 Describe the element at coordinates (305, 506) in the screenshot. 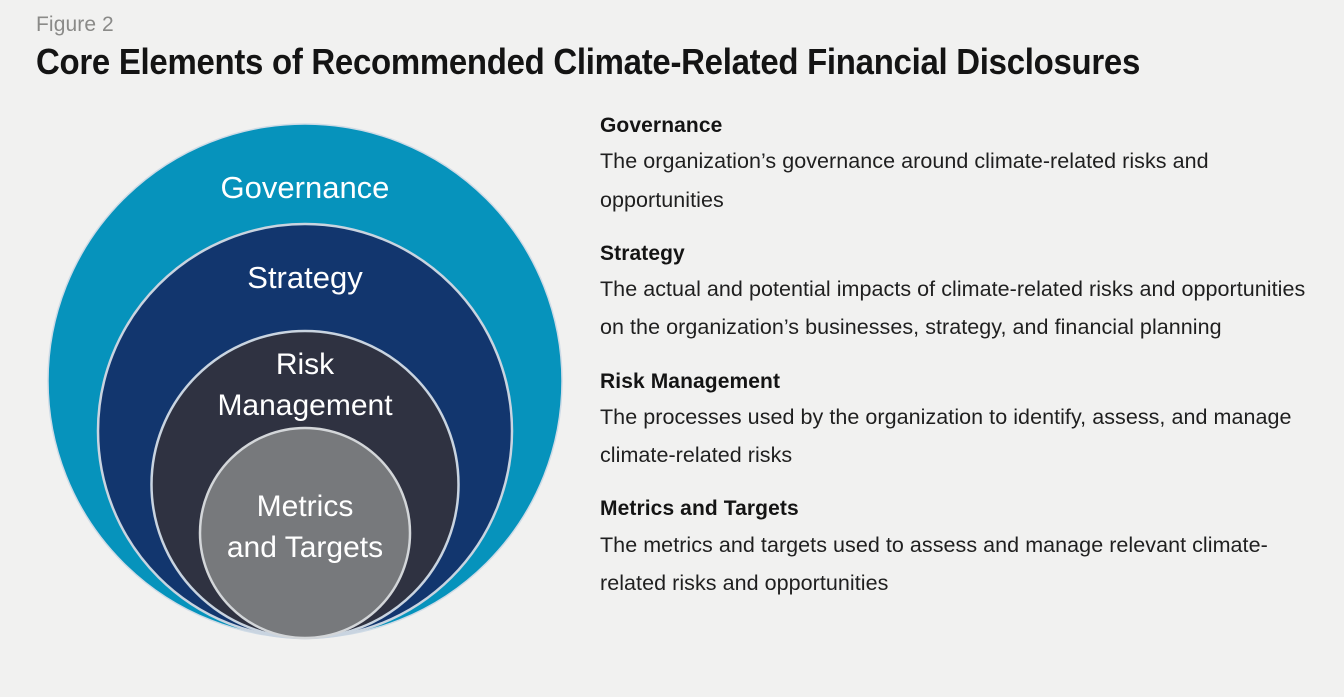

I see `circle-label-metrics-and-targets-line1: Metrics` at that location.